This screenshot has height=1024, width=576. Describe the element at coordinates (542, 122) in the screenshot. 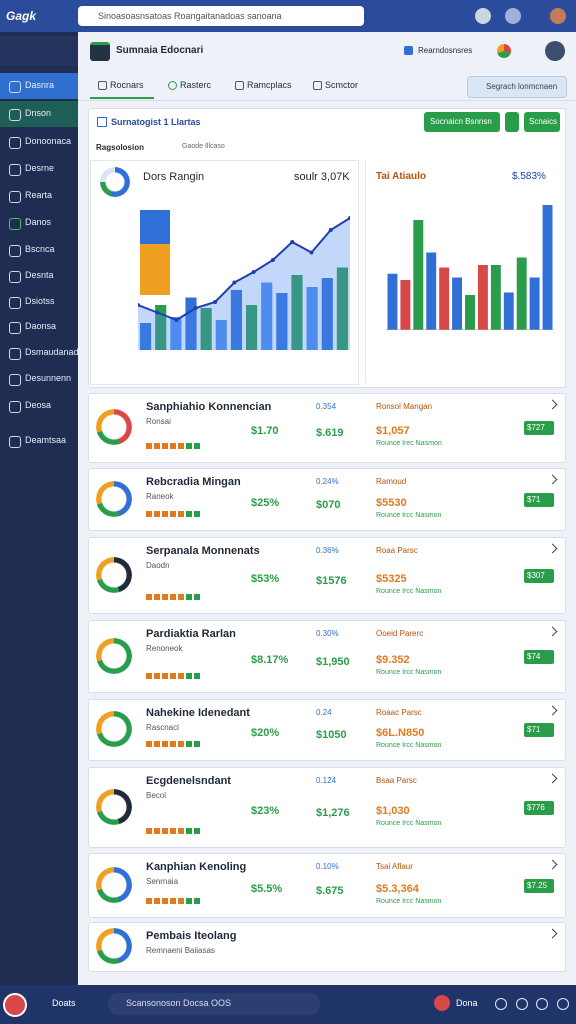

I see `button: Scnaics` at that location.